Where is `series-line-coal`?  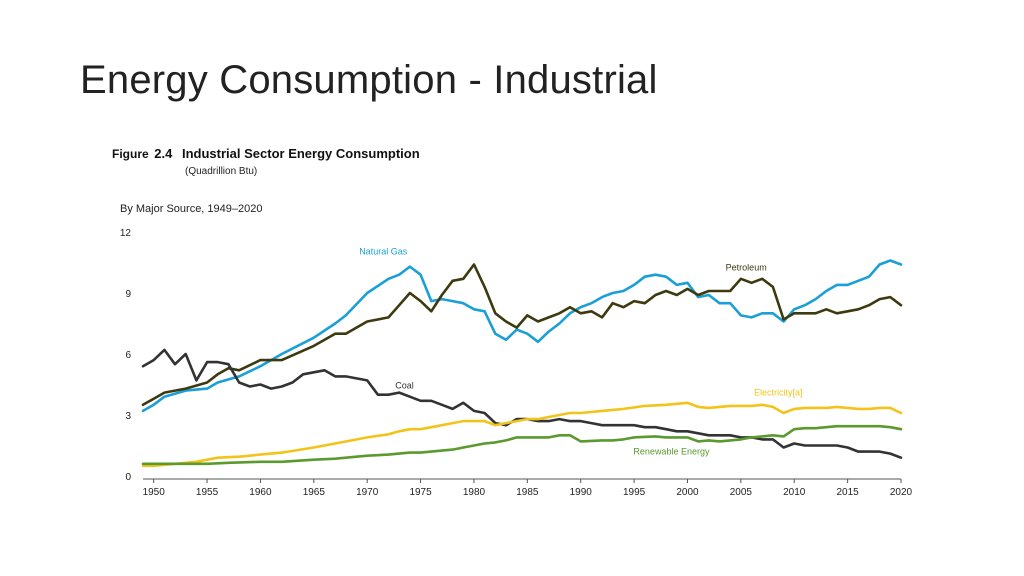 series-line-coal is located at coordinates (522, 403).